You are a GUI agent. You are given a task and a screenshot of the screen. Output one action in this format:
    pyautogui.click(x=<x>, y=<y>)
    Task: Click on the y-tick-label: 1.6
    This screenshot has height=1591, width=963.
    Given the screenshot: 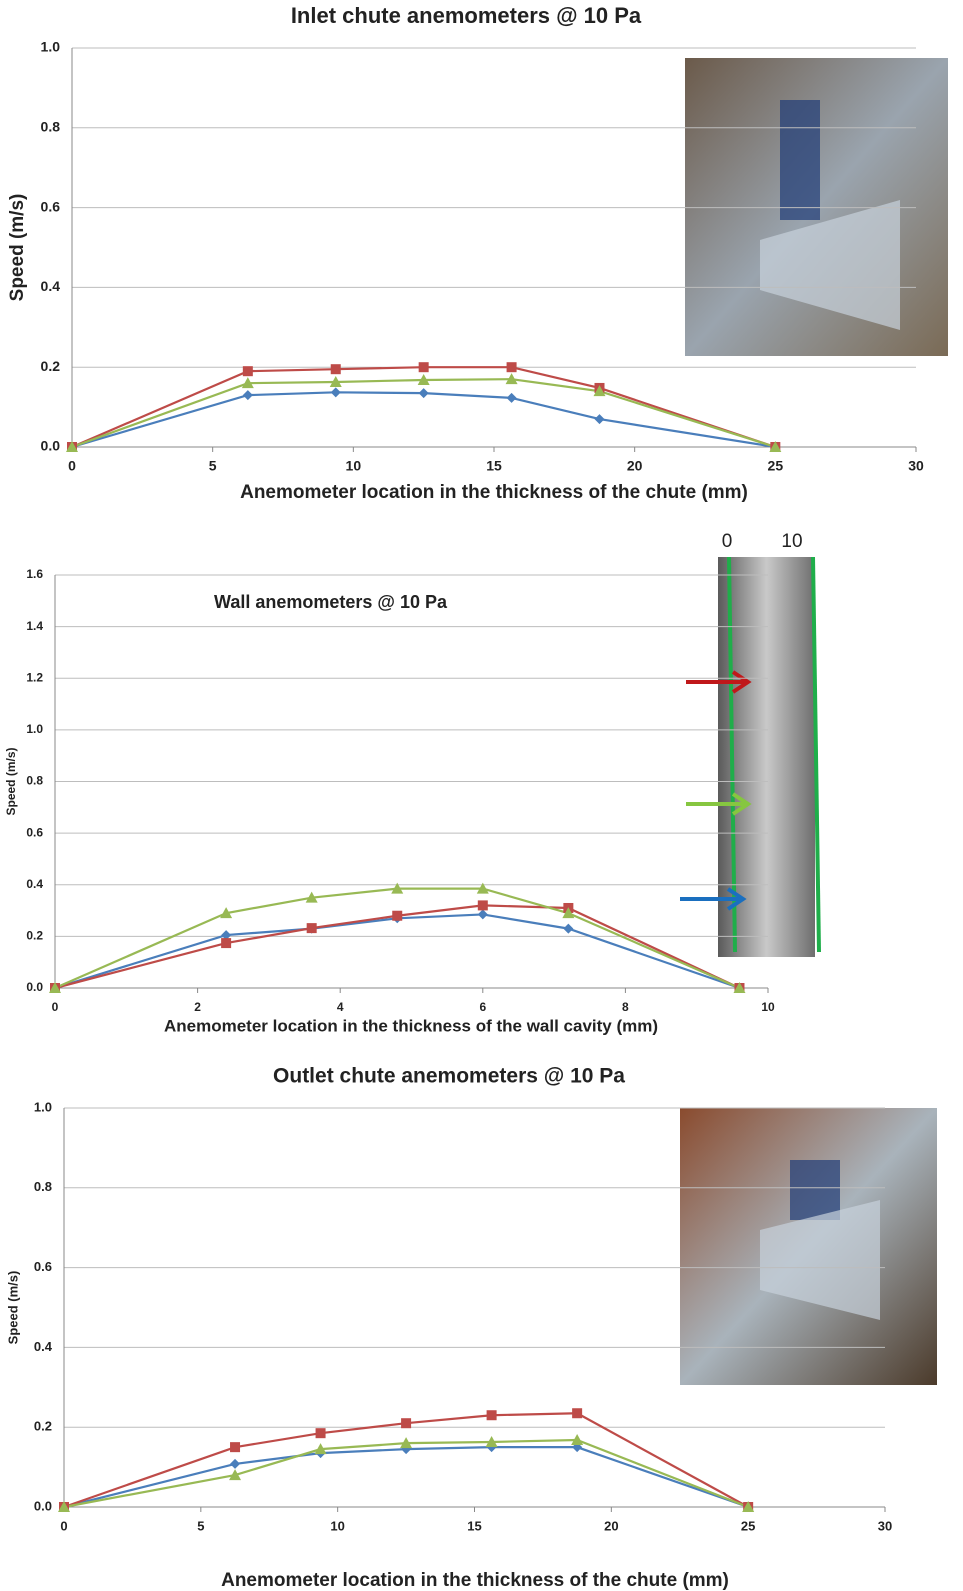 What is the action you would take?
    pyautogui.click(x=34, y=574)
    